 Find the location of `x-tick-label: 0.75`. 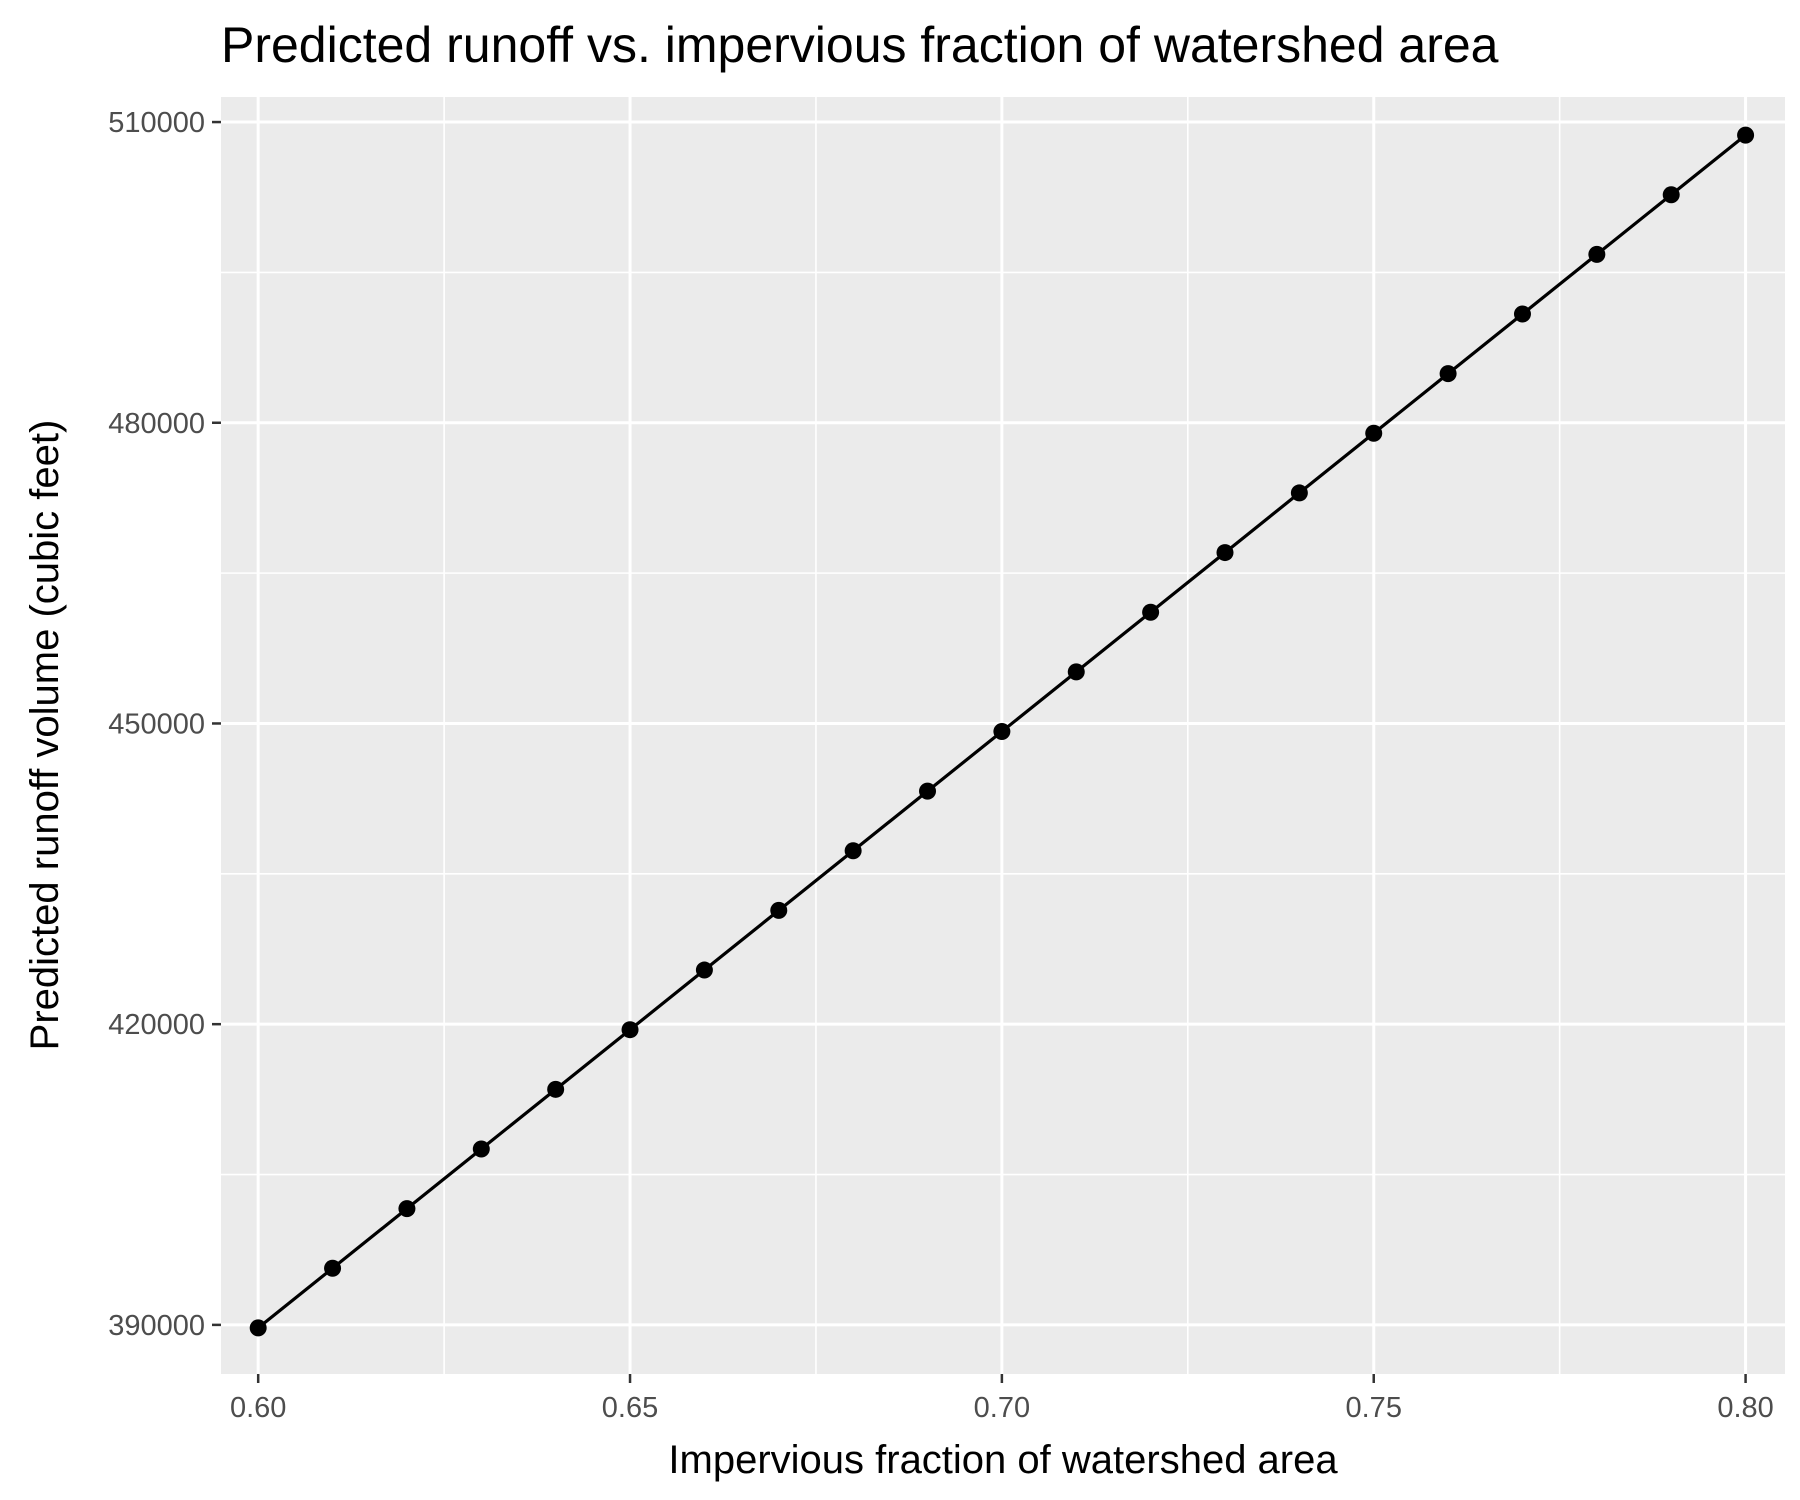

x-tick-label: 0.75 is located at coordinates (1374, 1408).